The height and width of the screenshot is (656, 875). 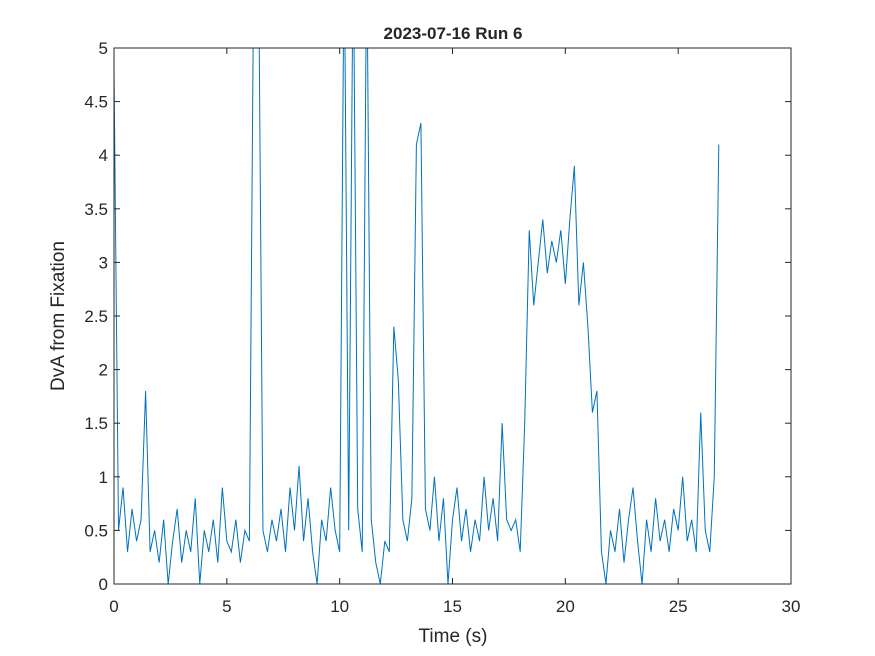 What do you see at coordinates (452, 606) in the screenshot?
I see `x-tick-label: 15` at bounding box center [452, 606].